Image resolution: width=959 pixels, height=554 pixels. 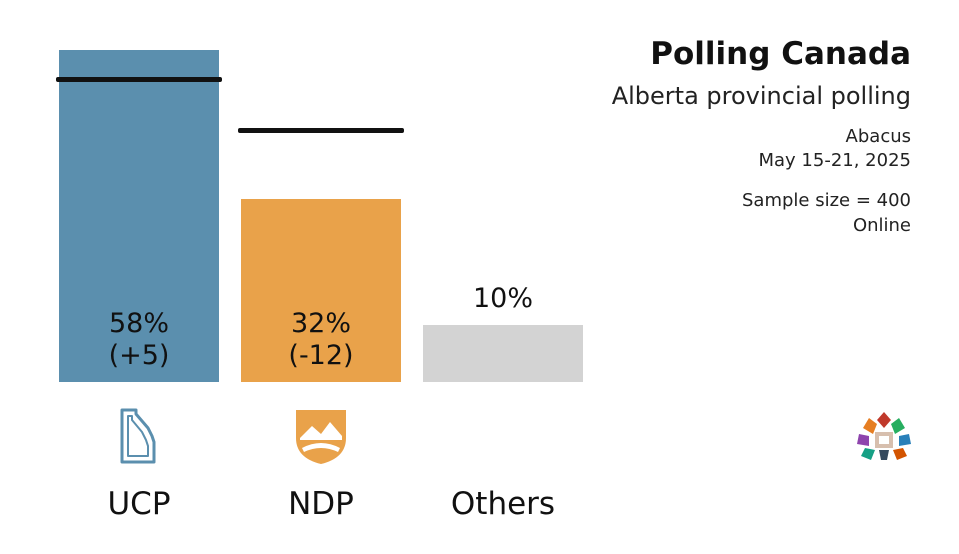 I want to click on pollster-name: Abacus, so click(x=878, y=136).